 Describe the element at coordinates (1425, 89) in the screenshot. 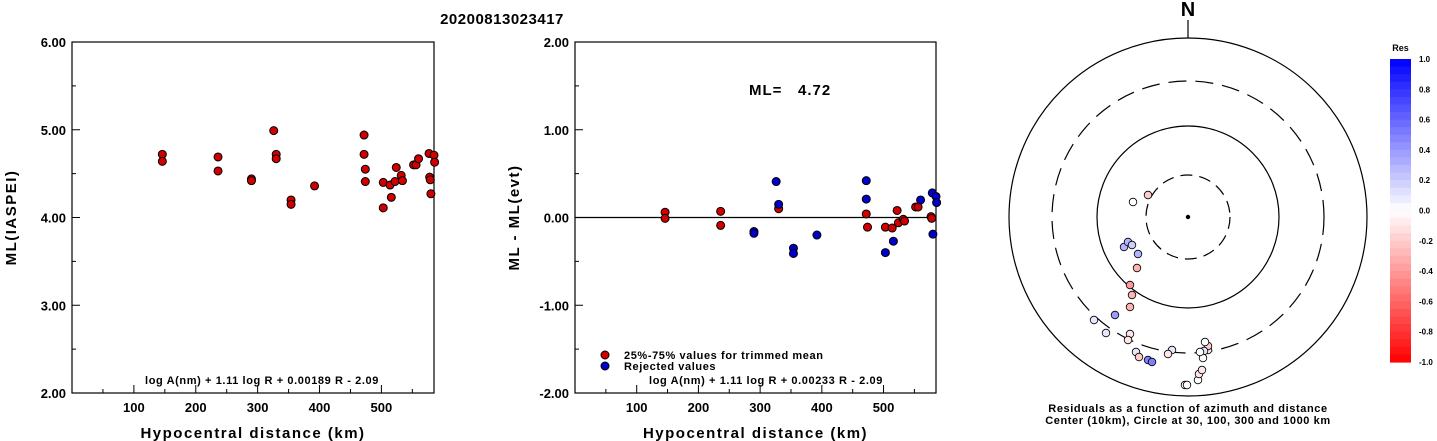

I see `colorbar-tick-label: 0.8` at that location.